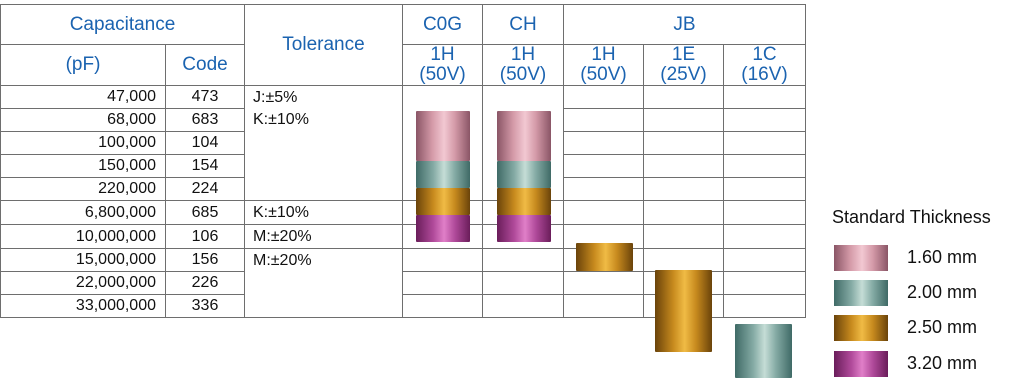  I want to click on capacitance-code: 154, so click(205, 166).